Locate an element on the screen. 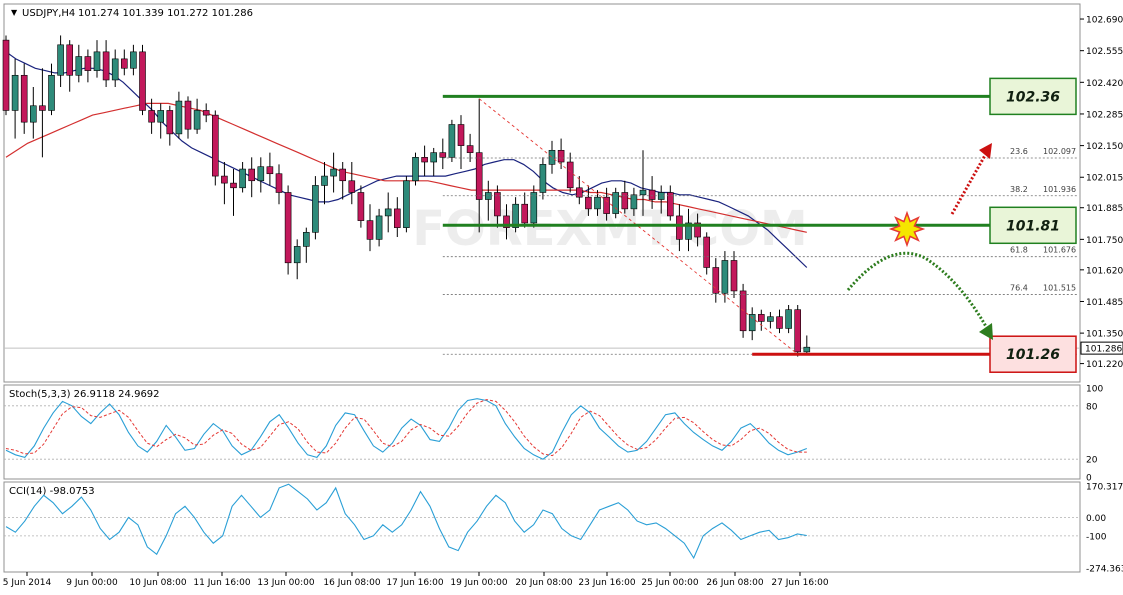 This screenshot has height=595, width=1123. fib-price-label: 101.936 is located at coordinates (1059, 189).